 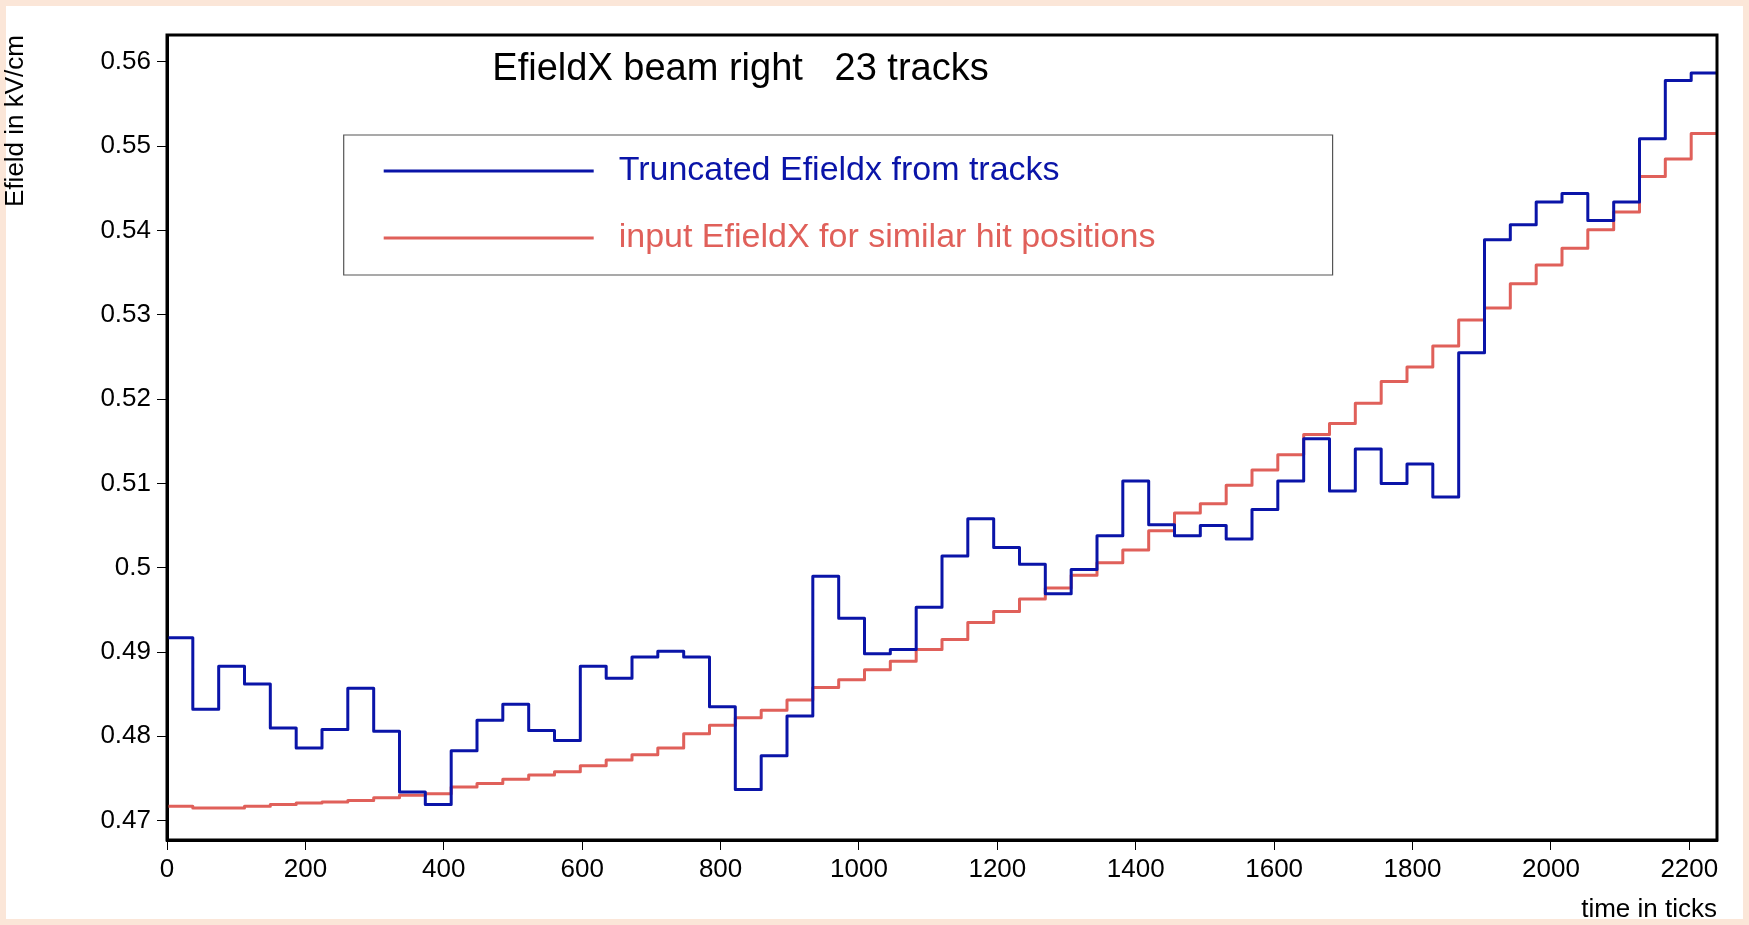 What do you see at coordinates (1135, 867) in the screenshot?
I see `x-tick-label: 1400` at bounding box center [1135, 867].